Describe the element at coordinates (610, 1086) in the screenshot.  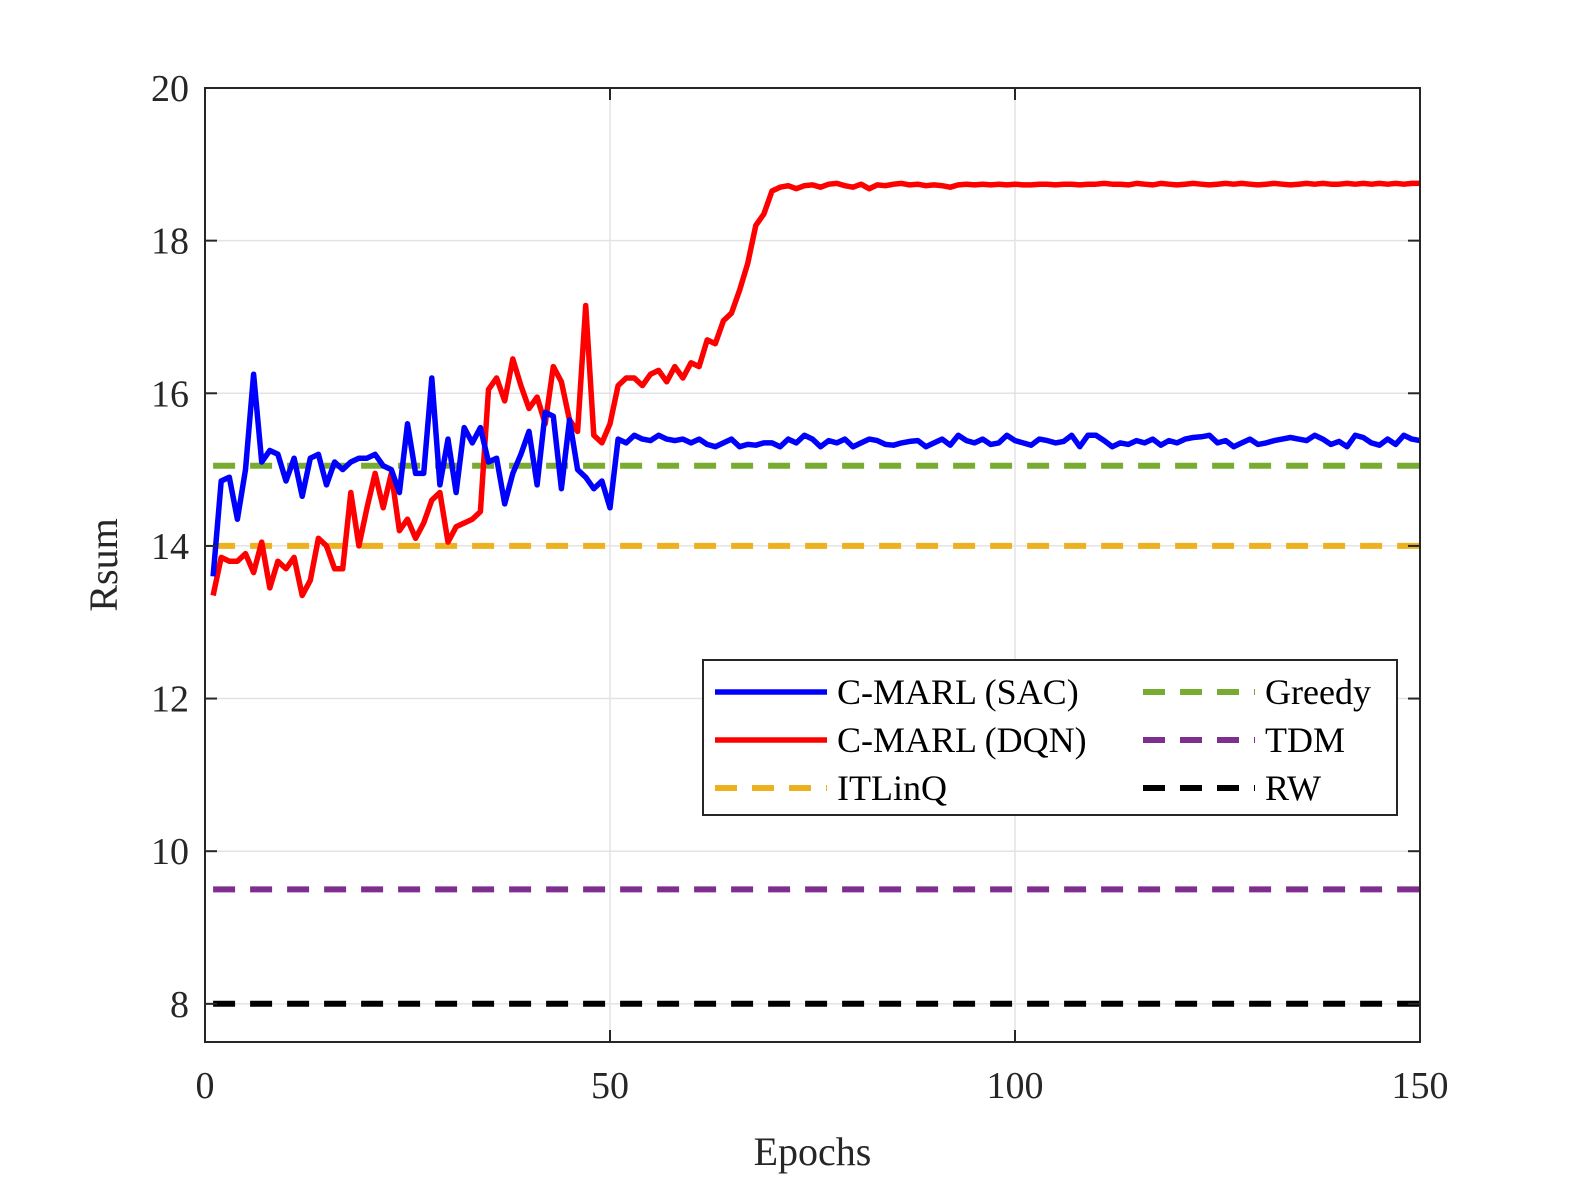
I see `x-tick-label: 50` at that location.